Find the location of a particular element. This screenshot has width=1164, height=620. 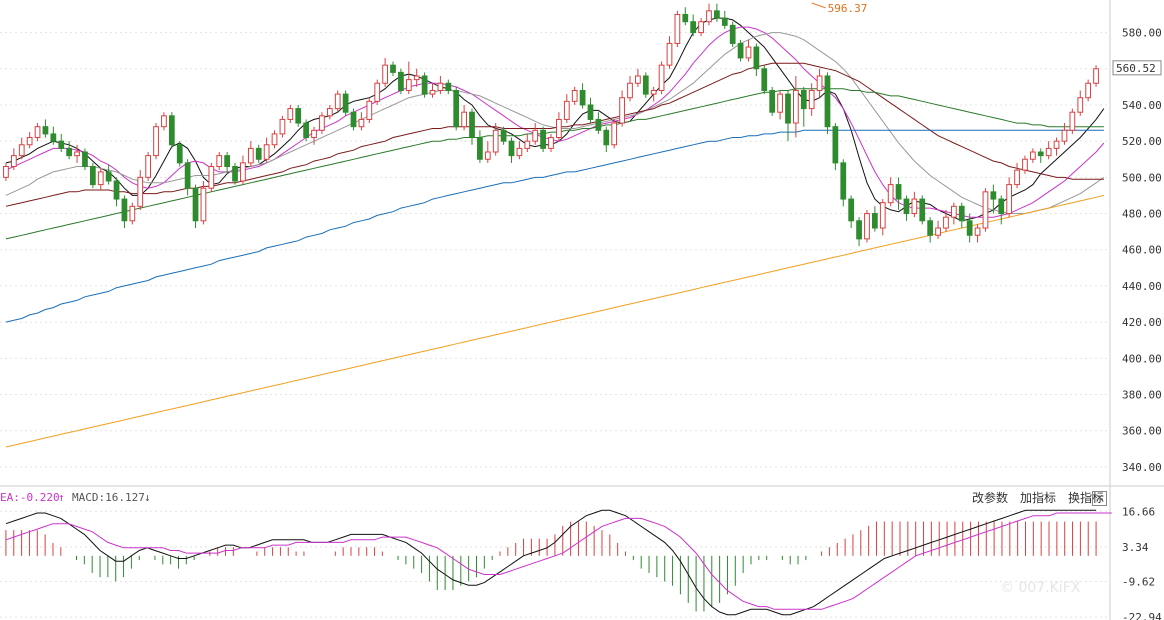

close-indicator-button: × is located at coordinates (1099, 498).